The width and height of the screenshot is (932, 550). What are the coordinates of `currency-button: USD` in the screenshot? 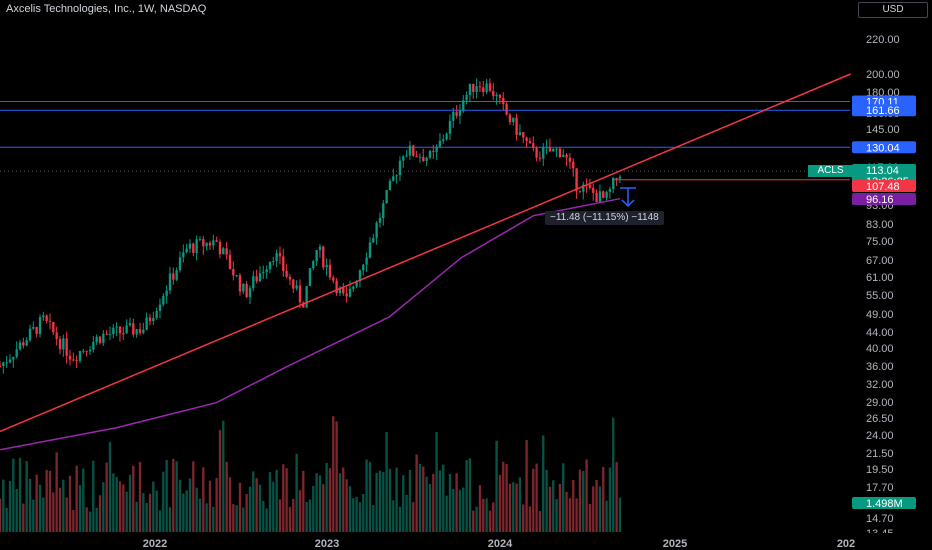 It's located at (893, 10).